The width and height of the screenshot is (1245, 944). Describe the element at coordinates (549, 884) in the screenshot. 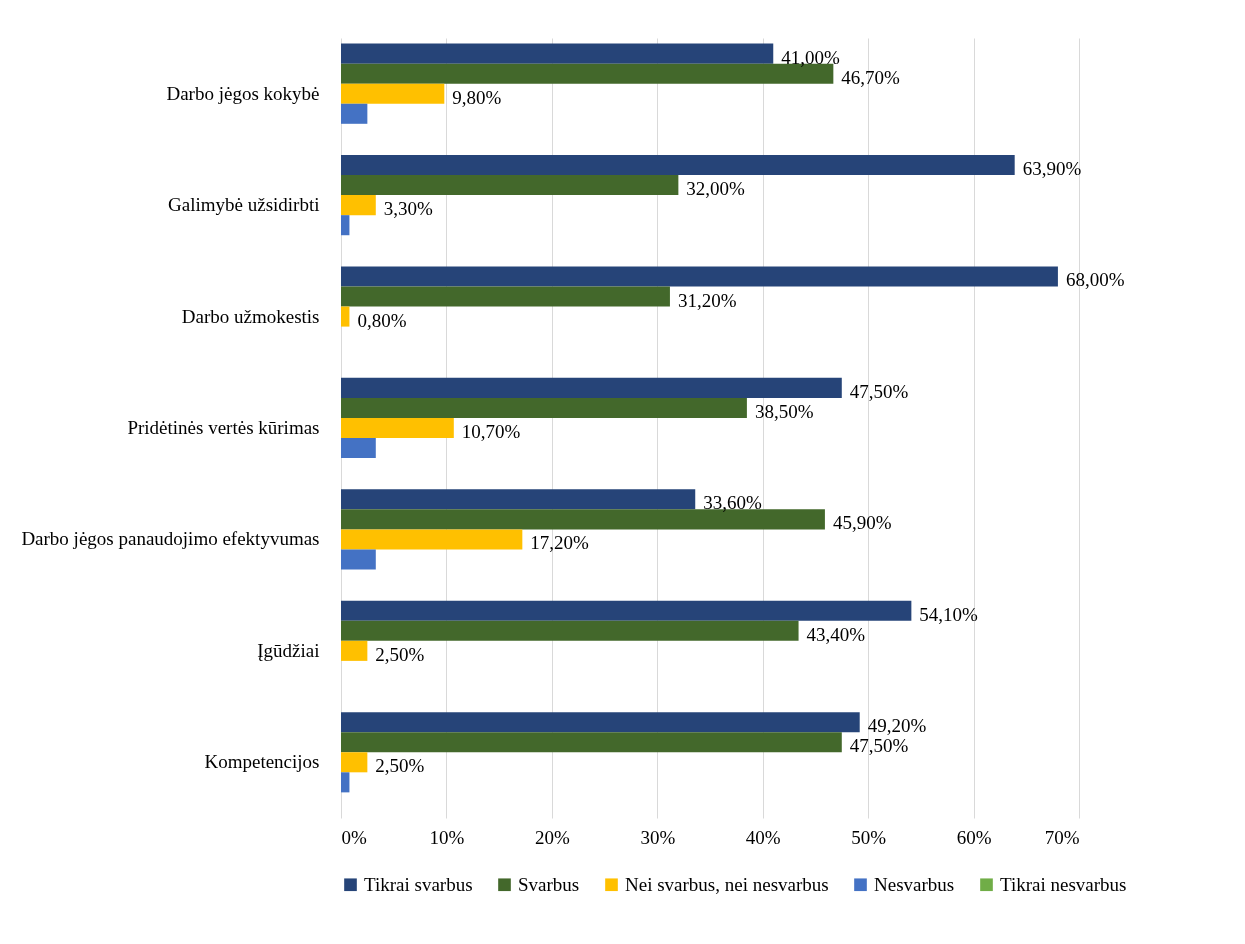

I see `legend-label: Svarbus` at that location.